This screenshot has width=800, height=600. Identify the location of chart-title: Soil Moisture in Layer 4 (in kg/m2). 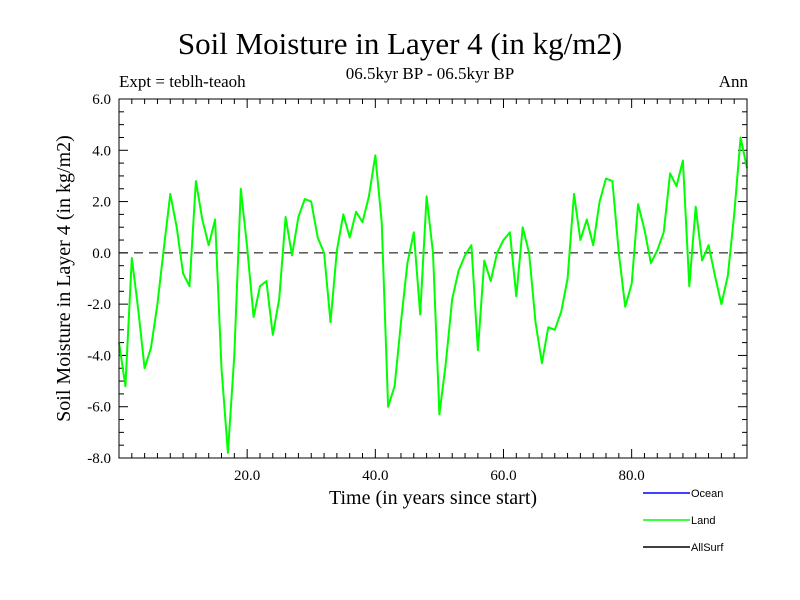
(400, 43).